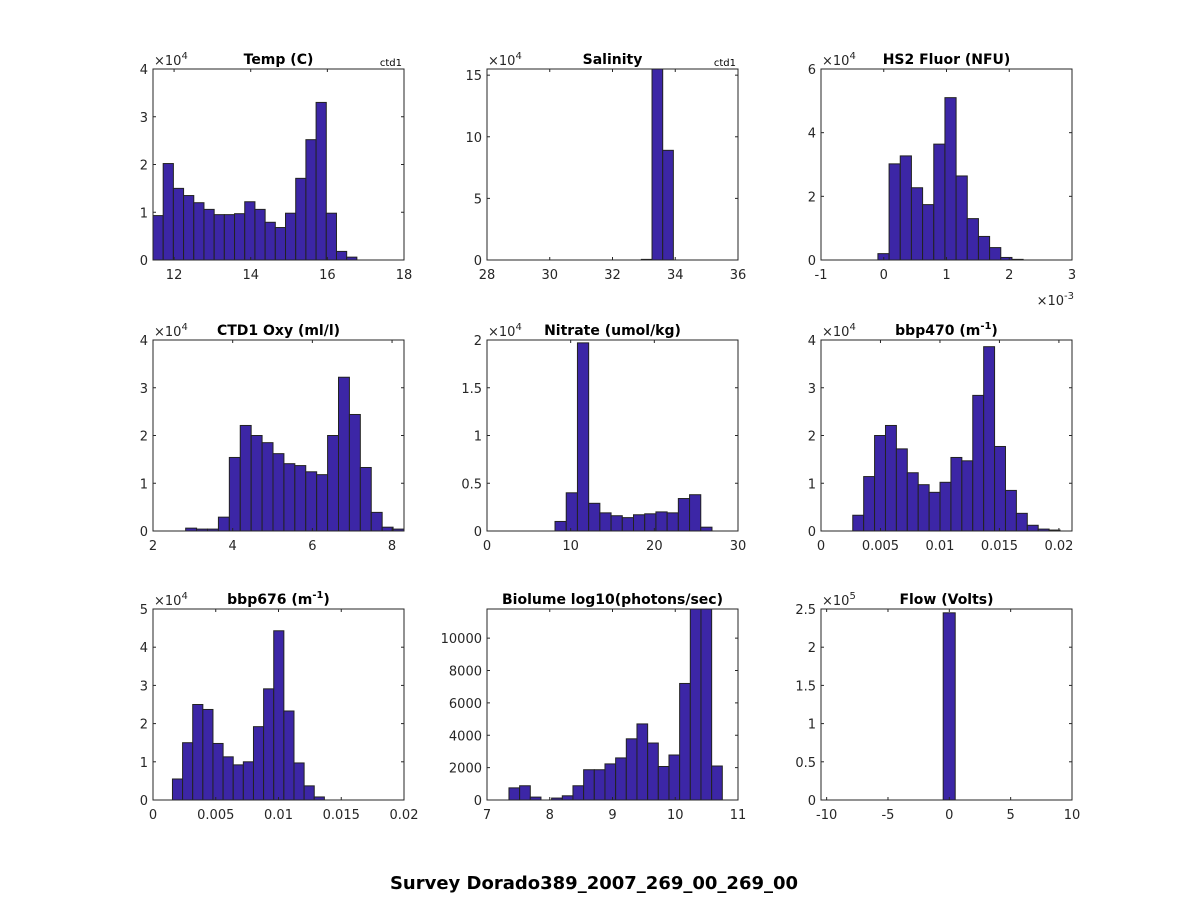  I want to click on x-tick-label: 28, so click(487, 275).